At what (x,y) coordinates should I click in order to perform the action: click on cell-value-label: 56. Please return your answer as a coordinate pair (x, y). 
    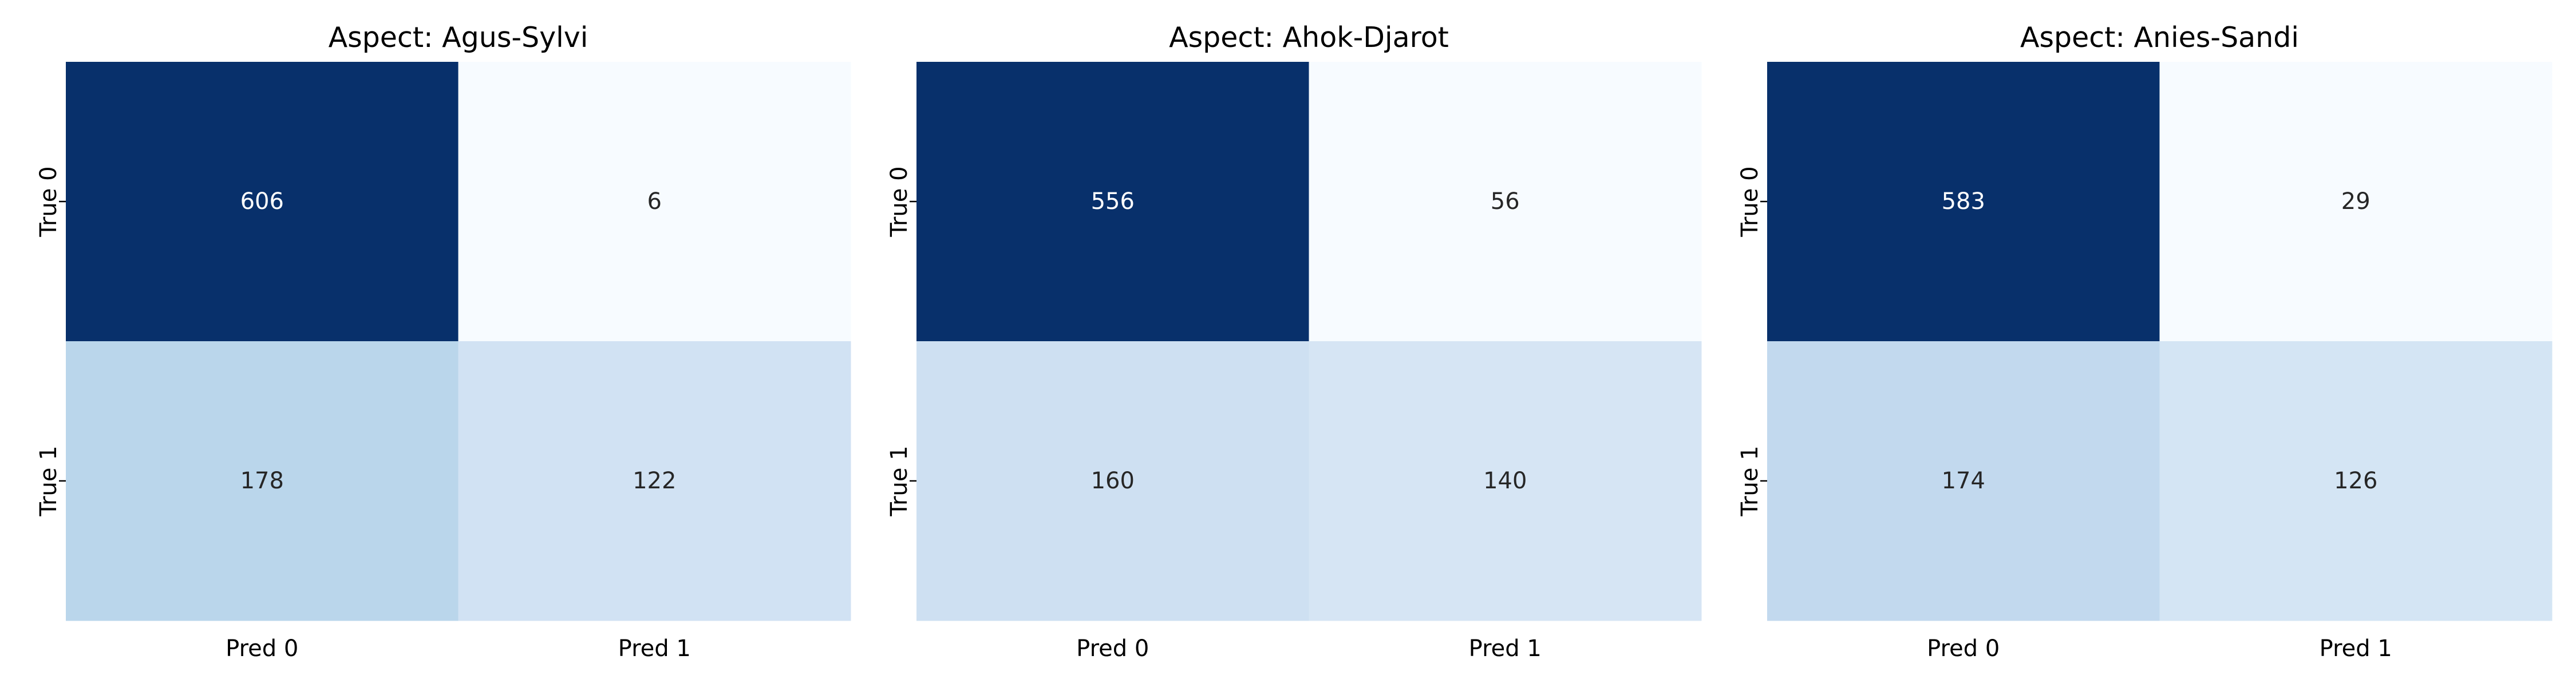
    Looking at the image, I should click on (1505, 202).